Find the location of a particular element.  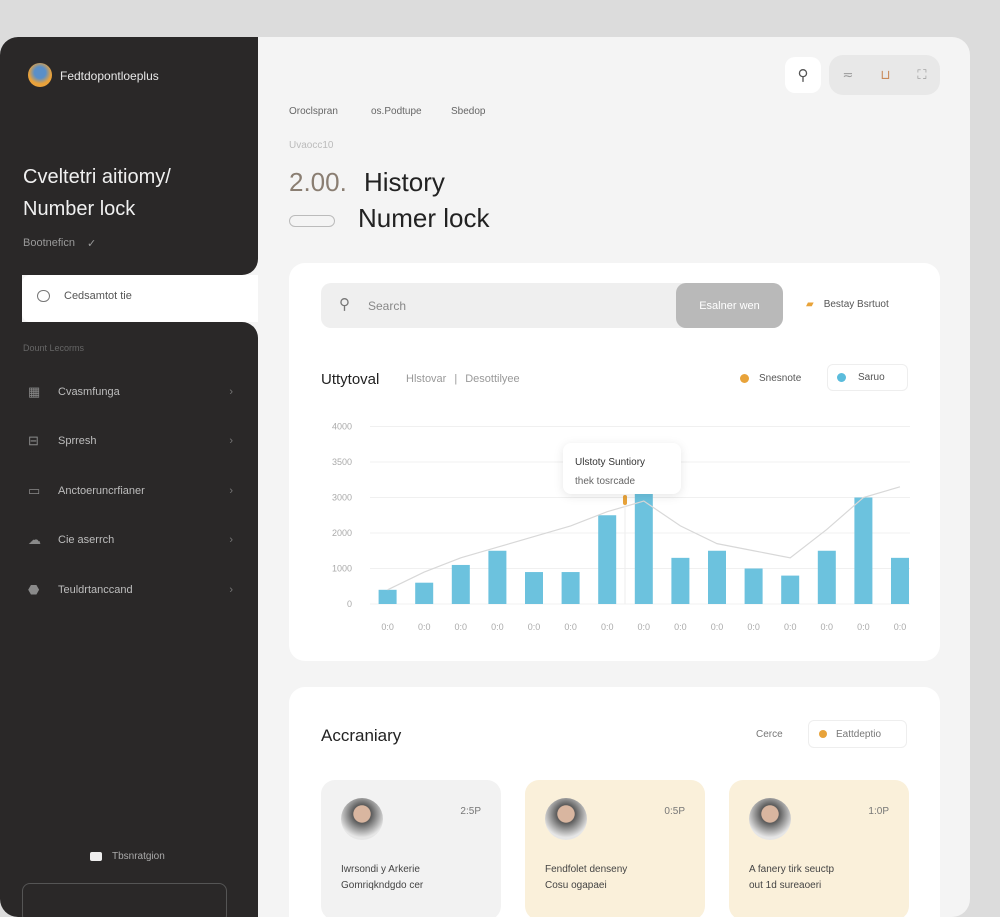

selected-item-content: Cedsamtot tie is located at coordinates (84, 296).